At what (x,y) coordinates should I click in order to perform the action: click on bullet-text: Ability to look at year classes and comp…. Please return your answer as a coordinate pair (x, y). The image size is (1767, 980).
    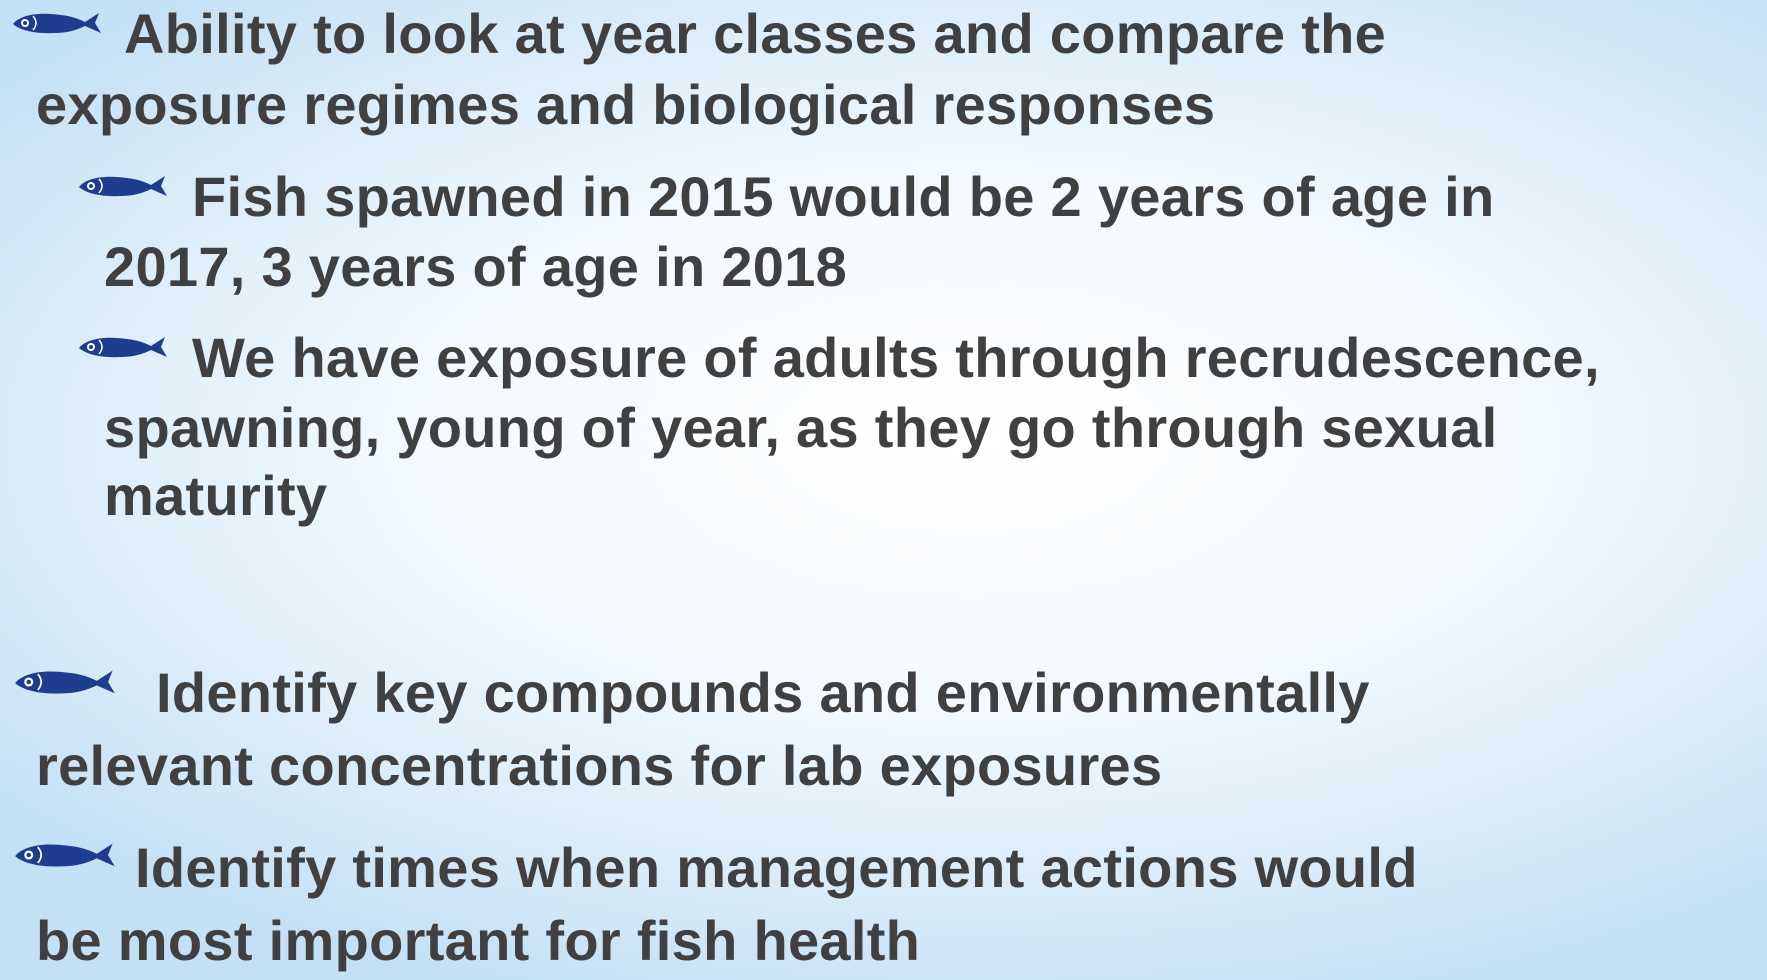
    Looking at the image, I should click on (755, 33).